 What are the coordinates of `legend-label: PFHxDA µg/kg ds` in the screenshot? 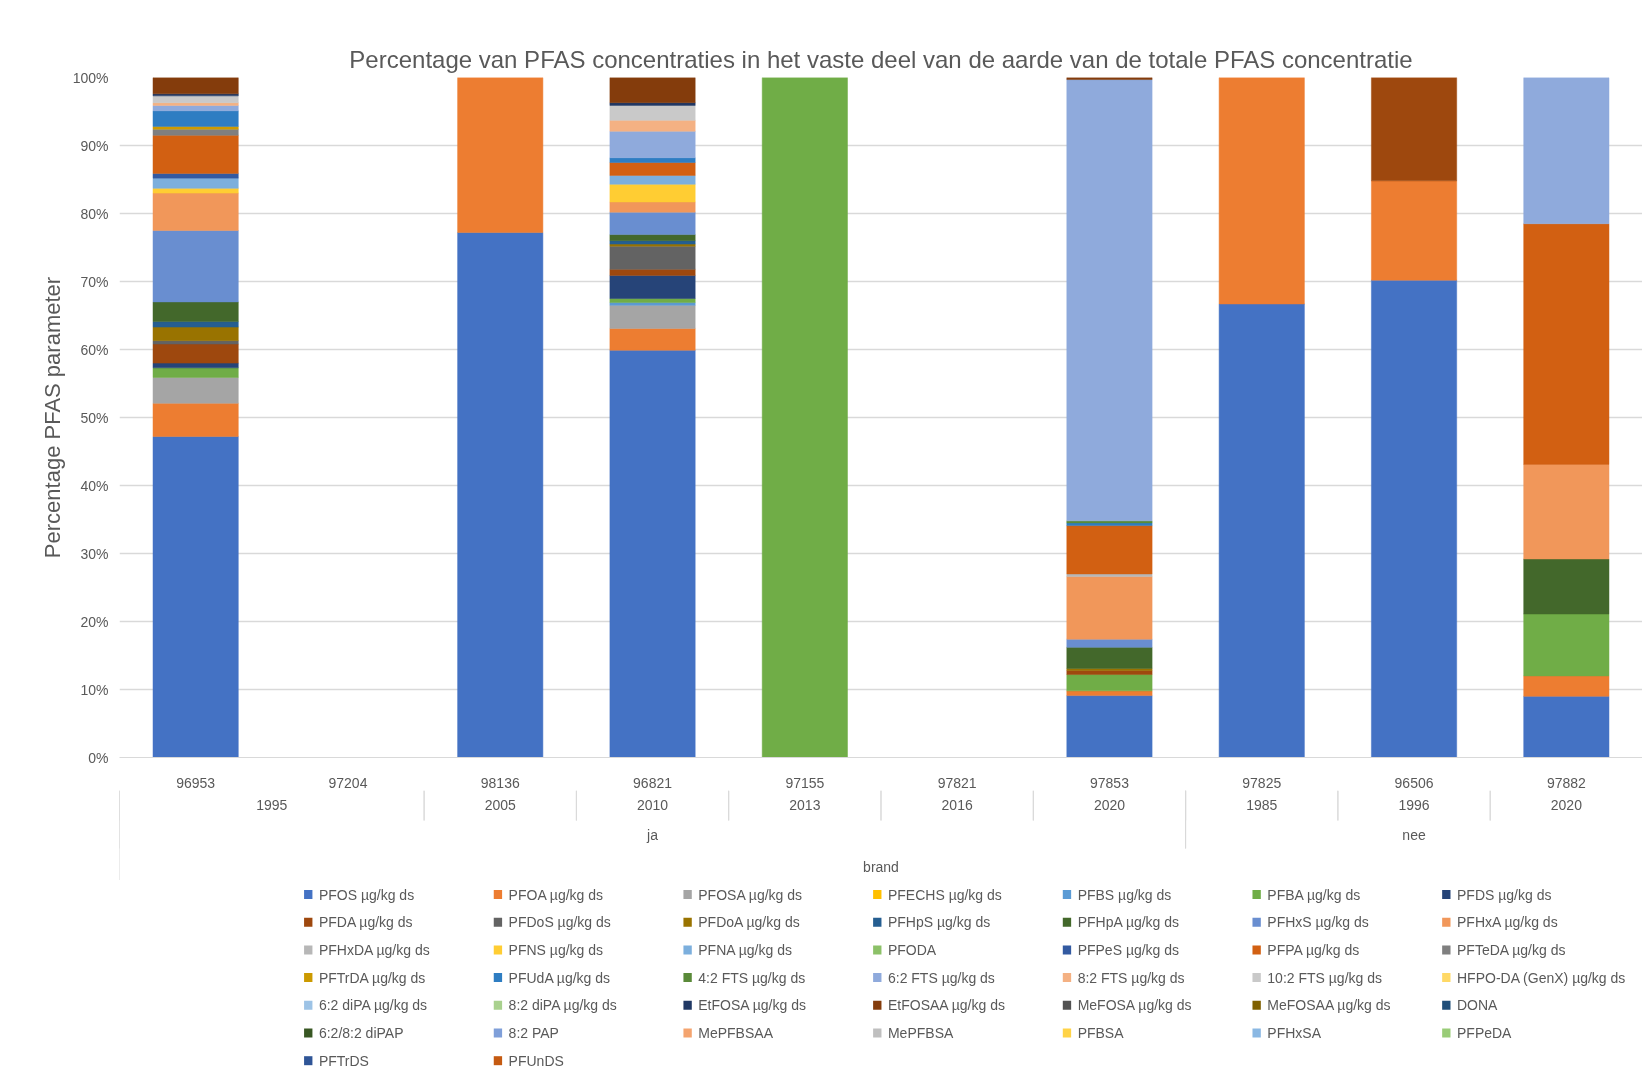 It's located at (374, 949).